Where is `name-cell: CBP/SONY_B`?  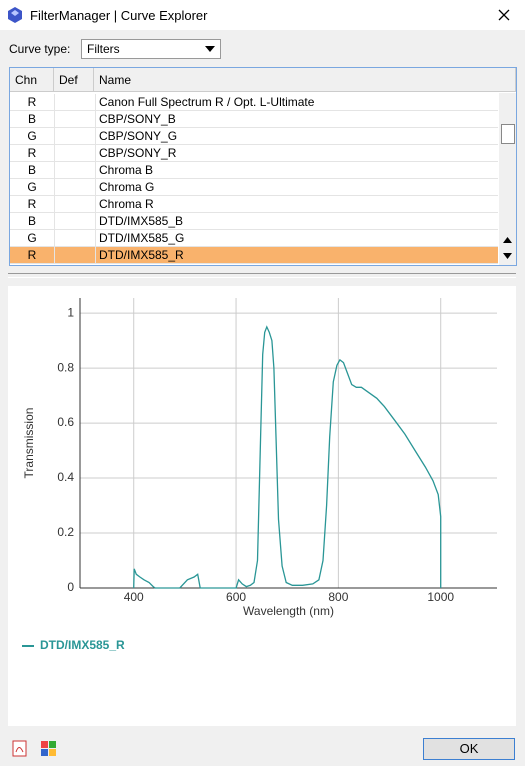
name-cell: CBP/SONY_B is located at coordinates (137, 119).